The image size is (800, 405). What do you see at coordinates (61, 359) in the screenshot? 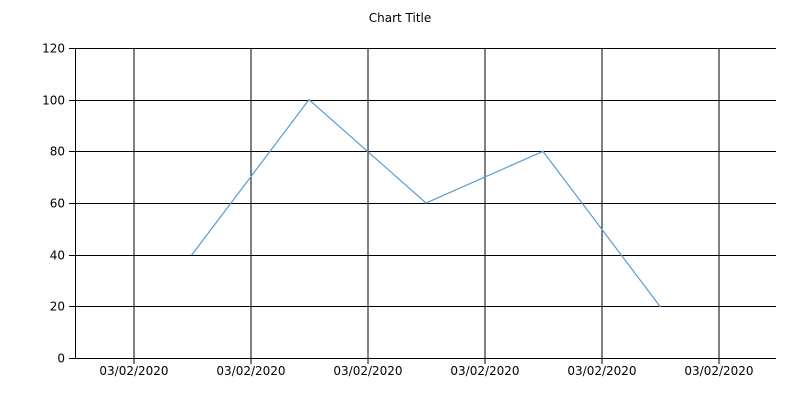
I see `y-tick-label: 0` at bounding box center [61, 359].